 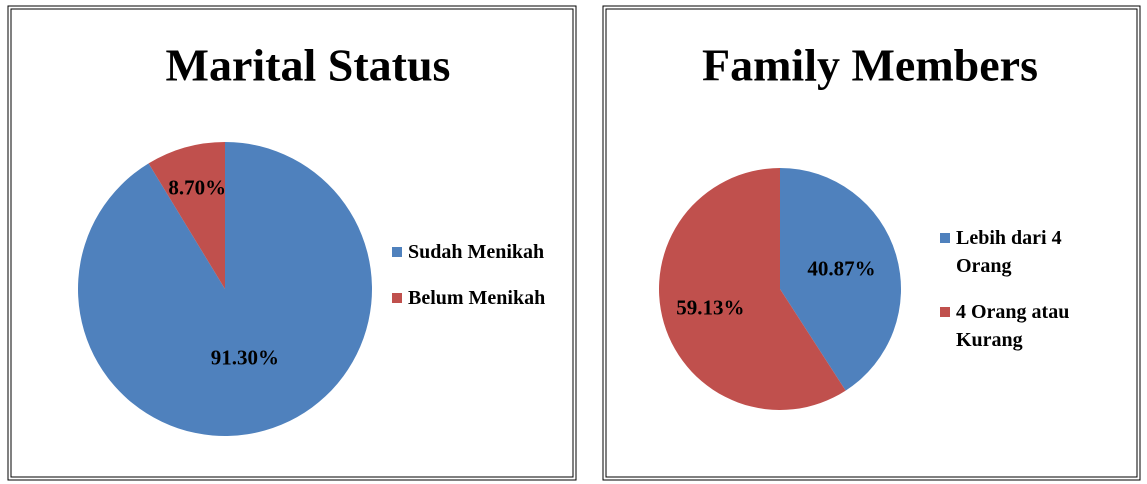 I want to click on data-label: 59.13%, so click(x=710, y=307).